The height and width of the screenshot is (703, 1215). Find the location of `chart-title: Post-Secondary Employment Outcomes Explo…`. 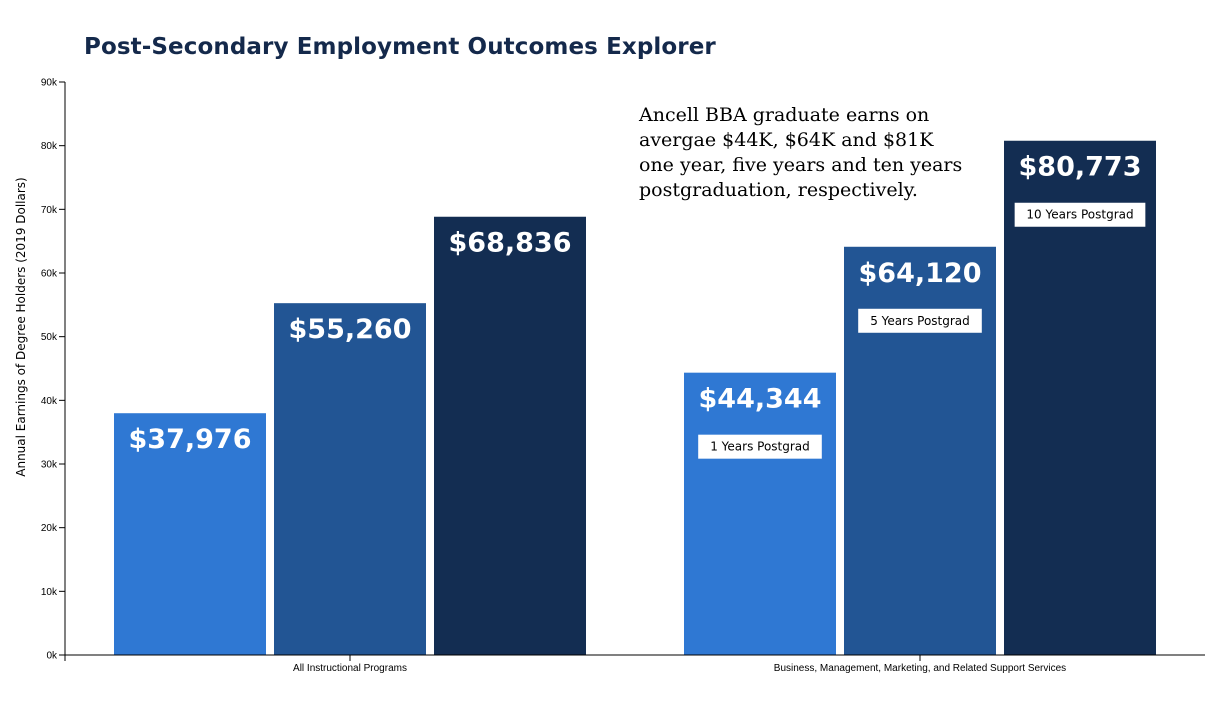

chart-title: Post-Secondary Employment Outcomes Explo… is located at coordinates (400, 47).